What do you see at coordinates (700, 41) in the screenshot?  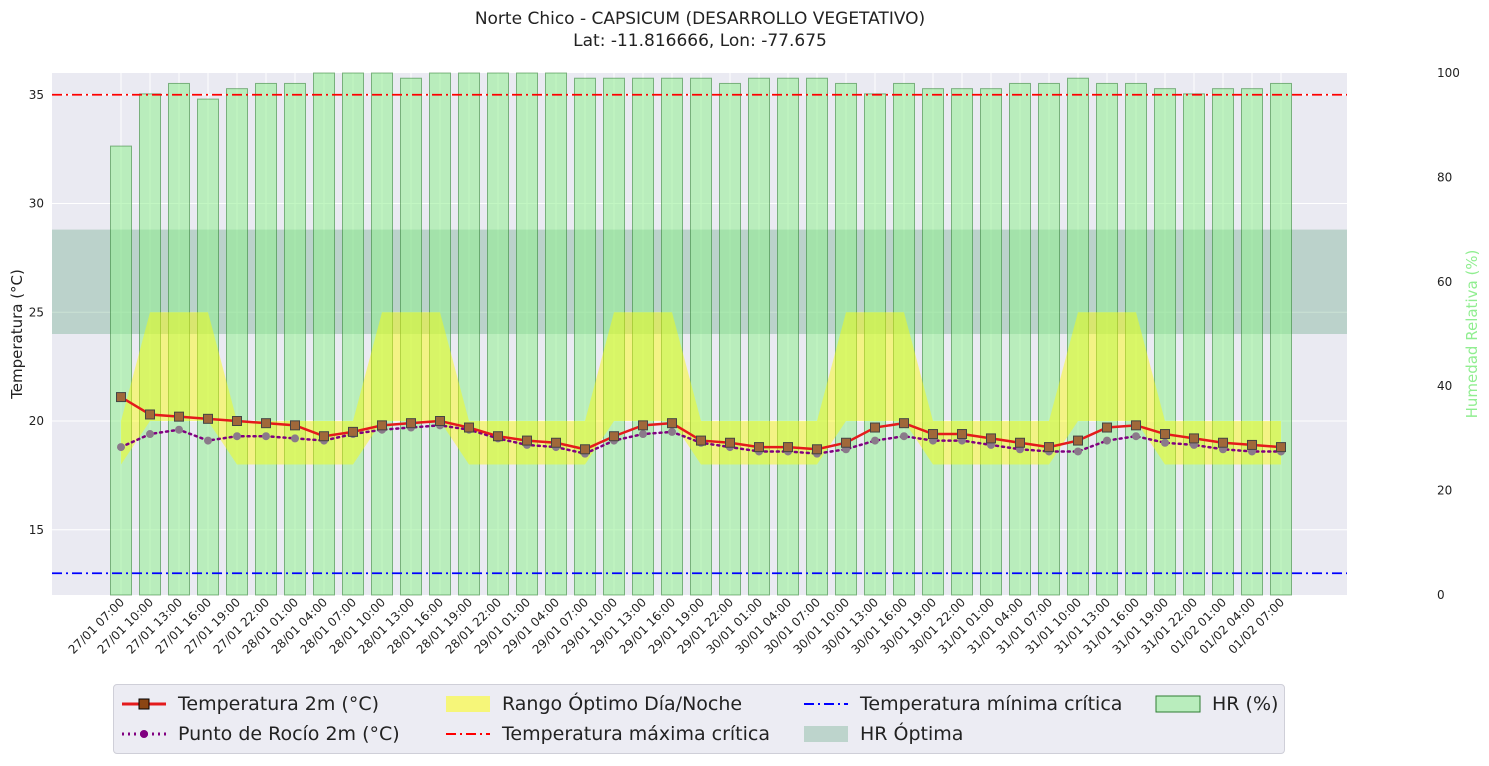 I see `chart-subtitle: Lat: -11.816666, Lon: -77.675` at bounding box center [700, 41].